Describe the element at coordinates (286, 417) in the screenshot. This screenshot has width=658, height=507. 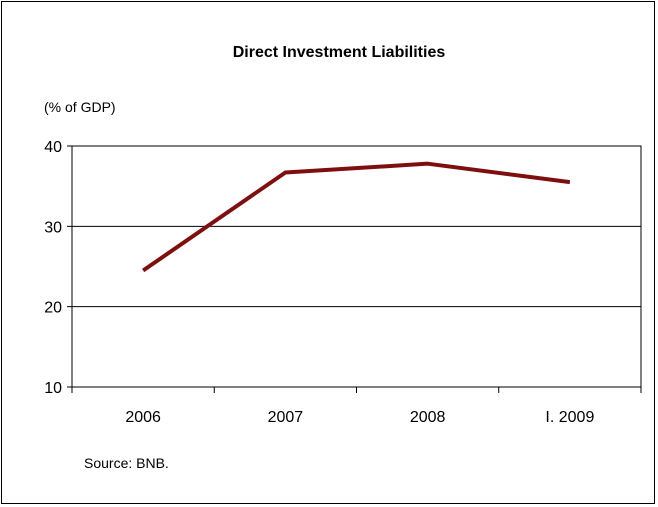
I see `x-tick-label: 2007` at that location.